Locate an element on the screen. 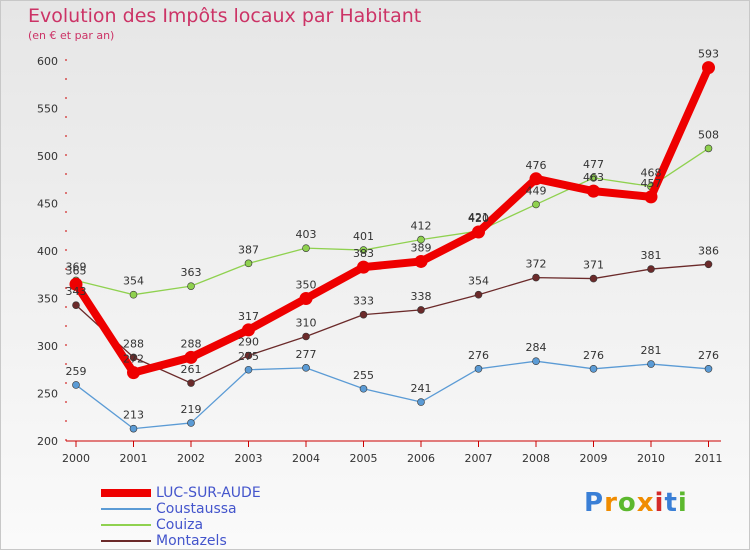 The width and height of the screenshot is (750, 550). y-tick-label: 500 is located at coordinates (47, 156).